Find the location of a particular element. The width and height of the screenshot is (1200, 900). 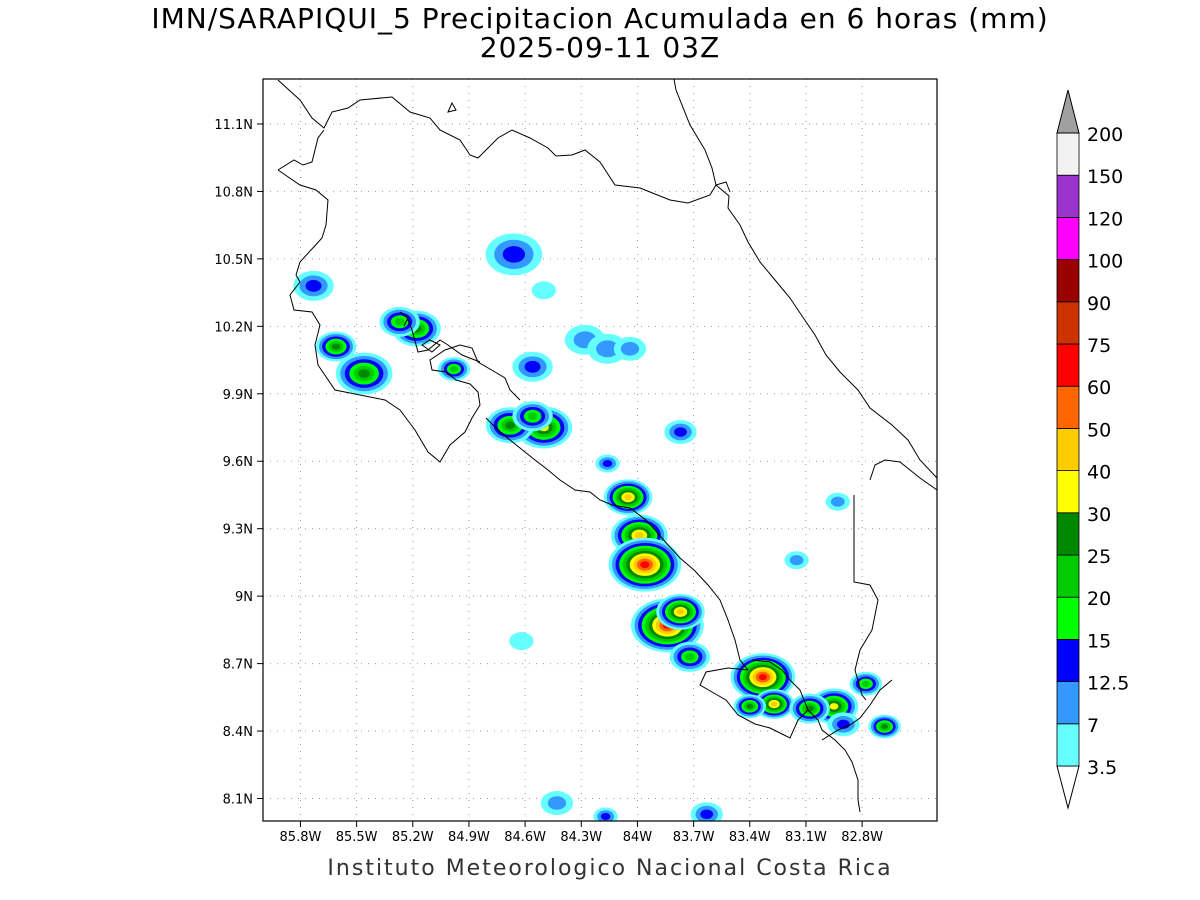

x-tick-label: 83.4W is located at coordinates (750, 837).